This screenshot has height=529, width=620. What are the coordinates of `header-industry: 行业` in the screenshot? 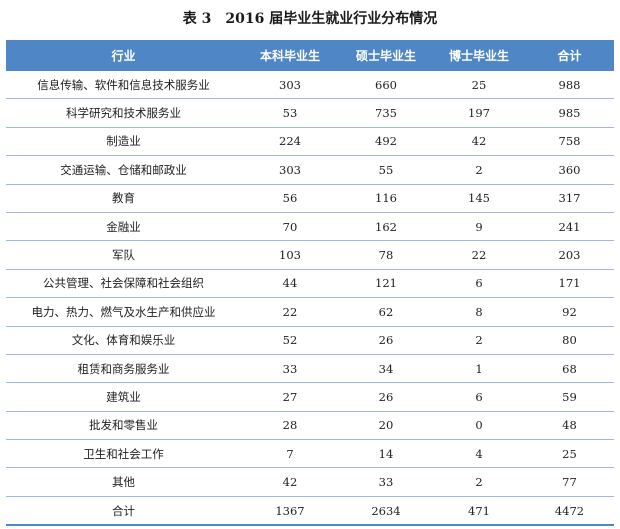 It's located at (123, 55).